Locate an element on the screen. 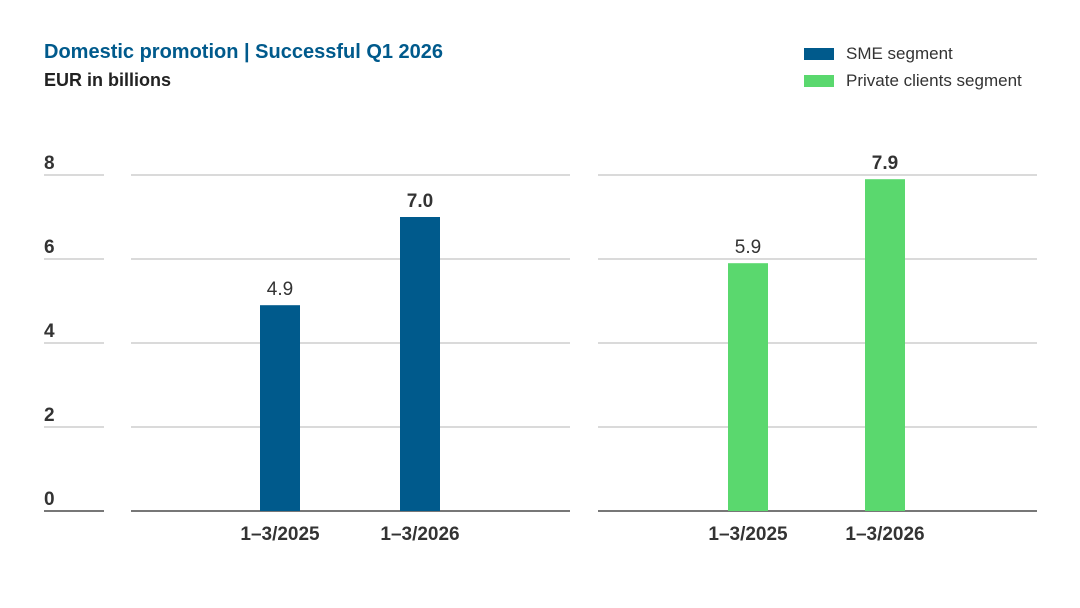 The width and height of the screenshot is (1080, 608). y-tick-label: 0 is located at coordinates (49, 499).